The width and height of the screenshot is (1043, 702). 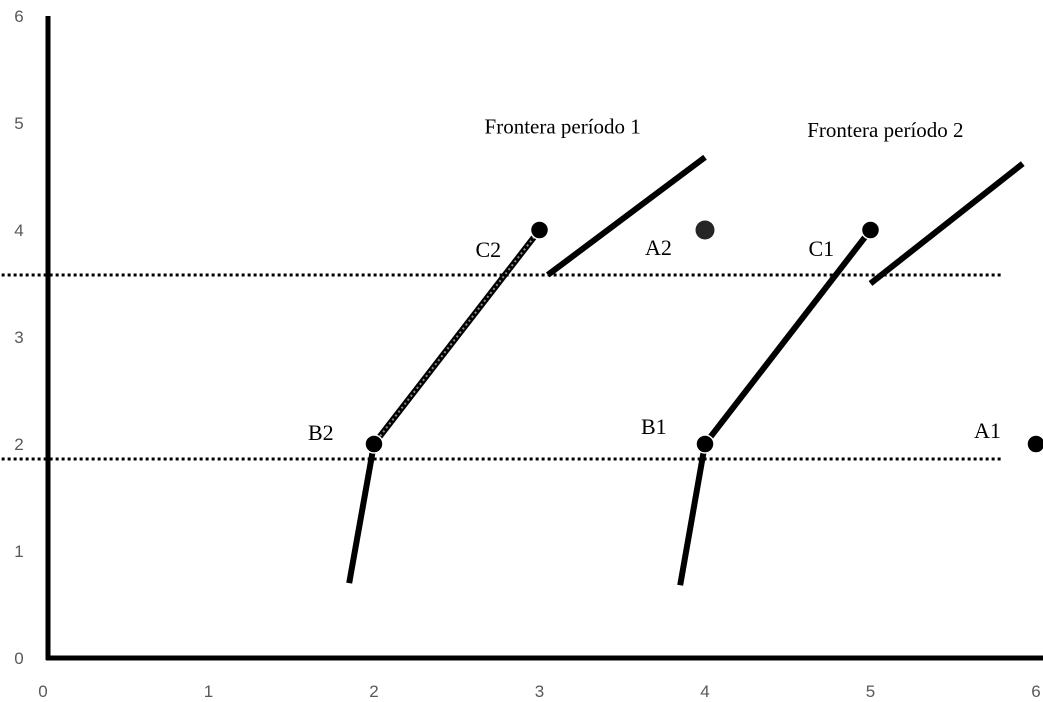 I want to click on point-label-b1: B1, so click(x=654, y=426).